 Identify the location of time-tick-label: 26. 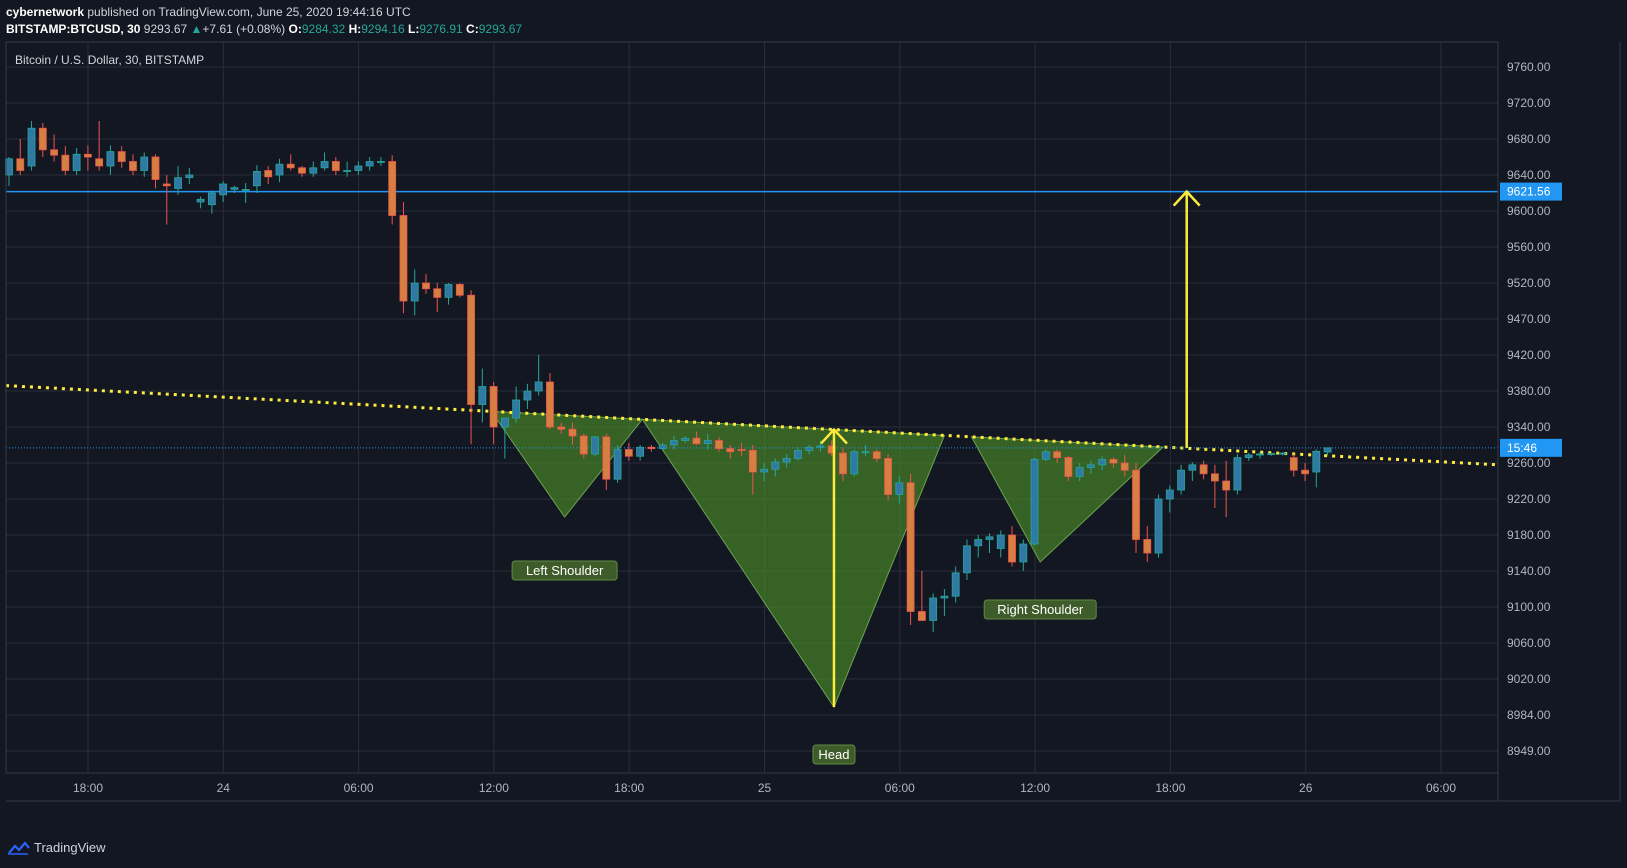
(1306, 788).